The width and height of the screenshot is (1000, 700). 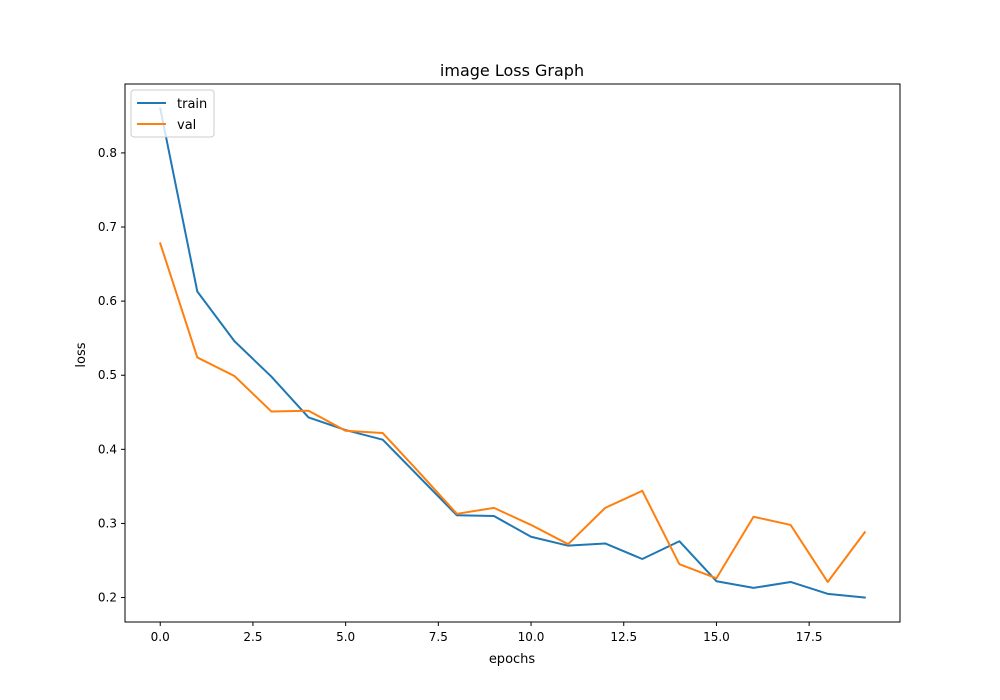 What do you see at coordinates (192, 104) in the screenshot?
I see `legend-label-train: train` at bounding box center [192, 104].